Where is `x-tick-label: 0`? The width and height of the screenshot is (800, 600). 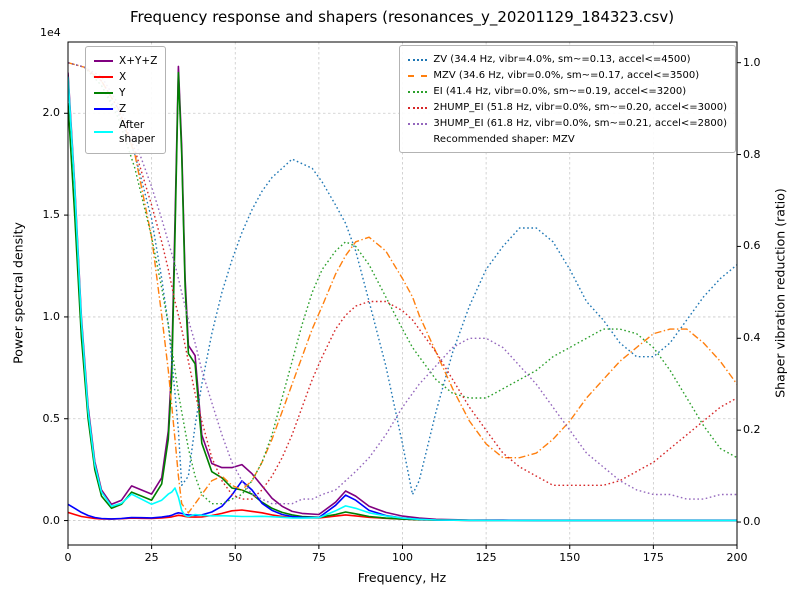
x-tick-label: 0 is located at coordinates (68, 557).